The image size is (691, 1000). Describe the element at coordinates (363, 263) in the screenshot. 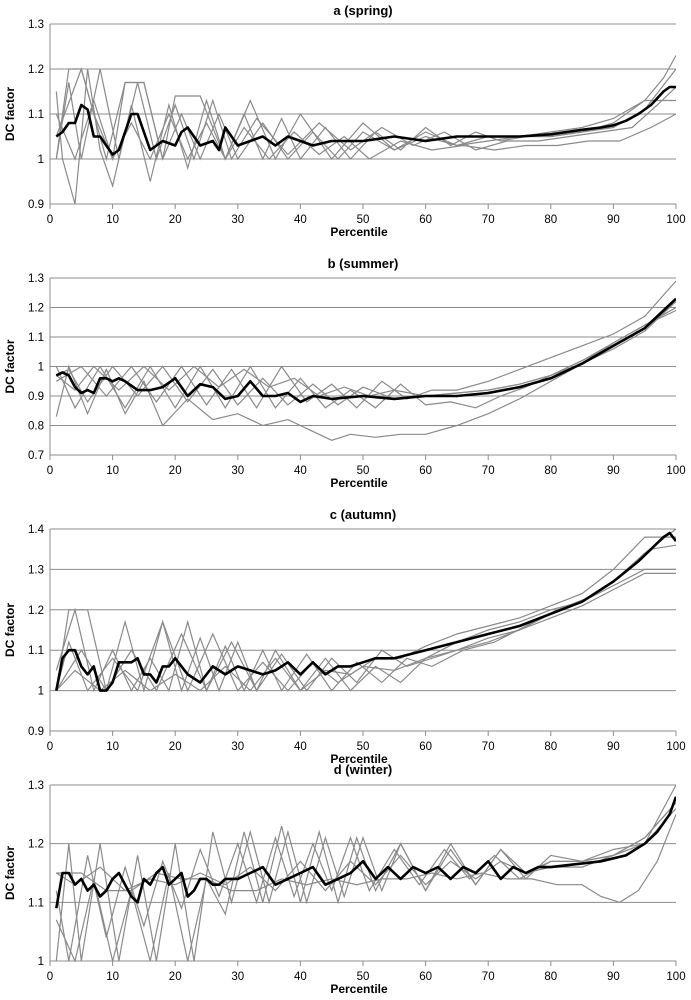

I see `chart-title: b (summer)` at that location.